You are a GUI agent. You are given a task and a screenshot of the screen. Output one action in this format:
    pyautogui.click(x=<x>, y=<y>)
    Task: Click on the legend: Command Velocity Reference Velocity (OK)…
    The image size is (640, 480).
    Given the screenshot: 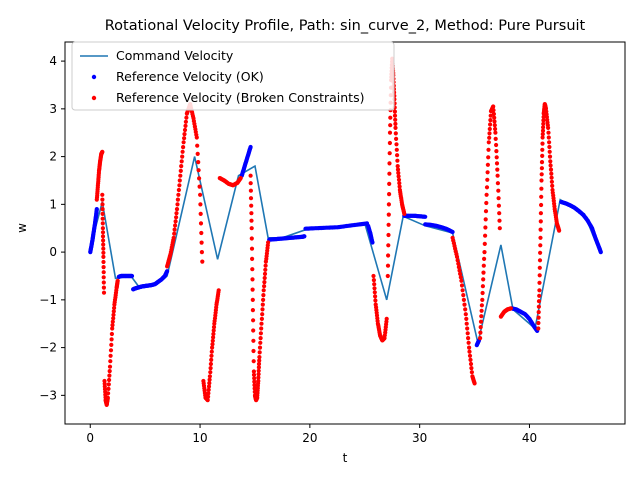 What is the action you would take?
    pyautogui.click(x=233, y=76)
    